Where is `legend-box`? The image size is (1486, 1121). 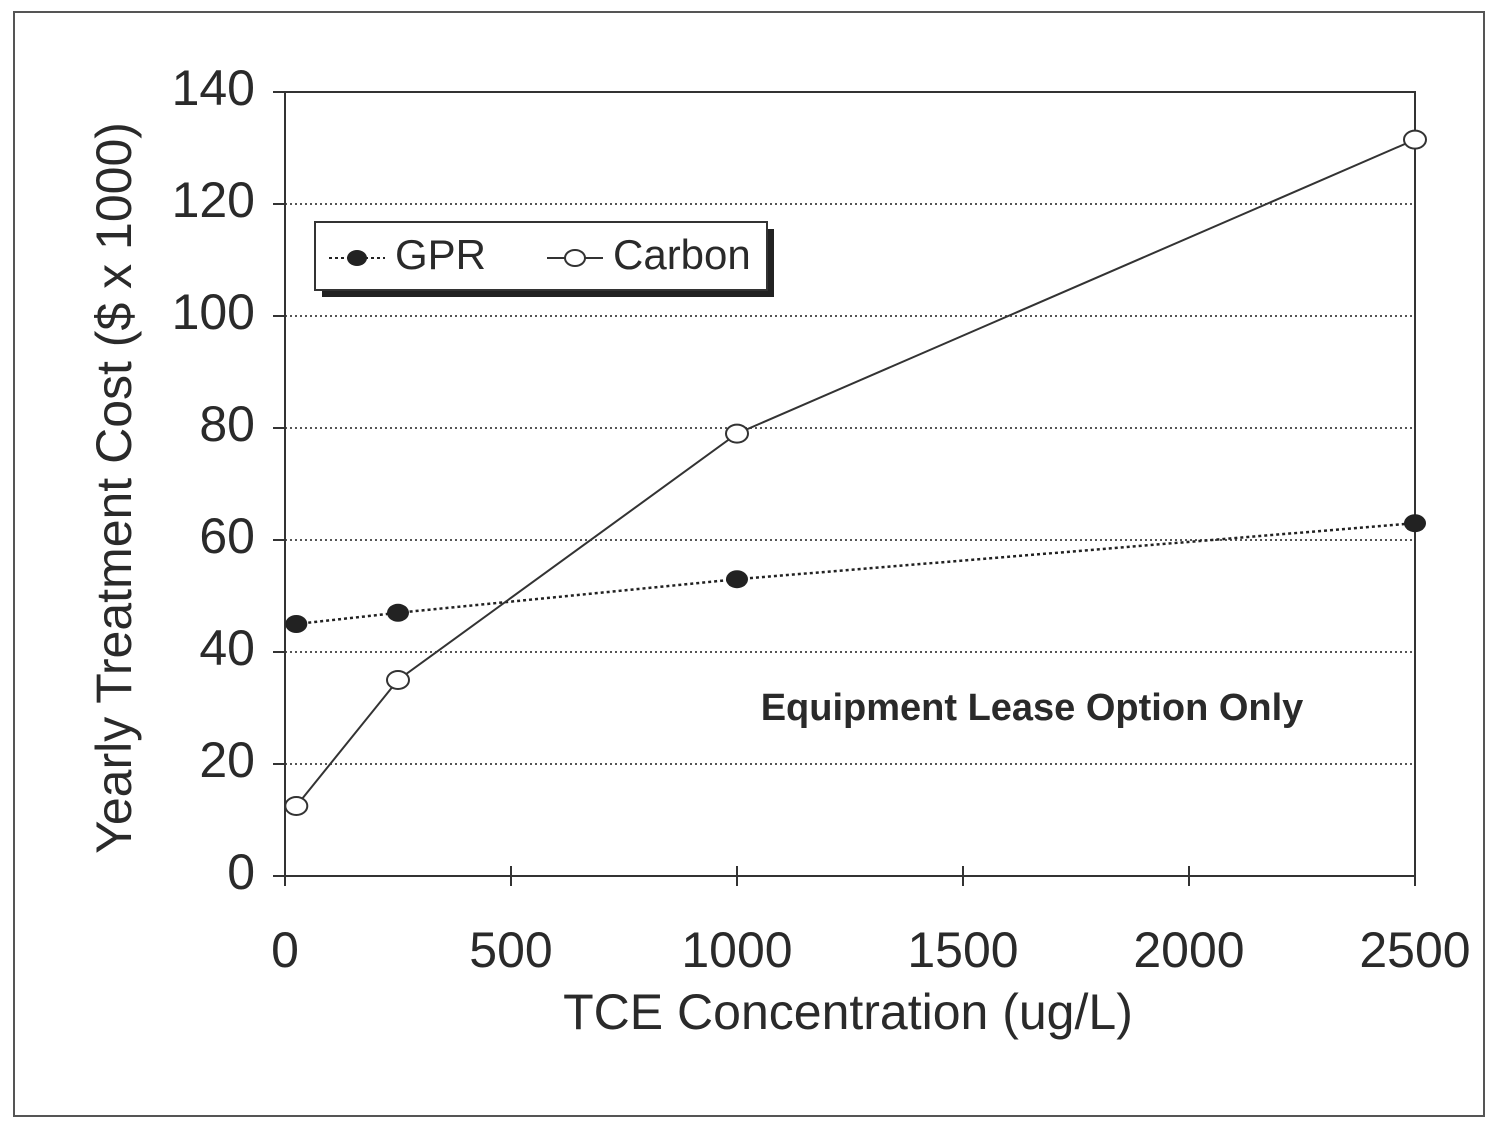
legend-box is located at coordinates (541, 256).